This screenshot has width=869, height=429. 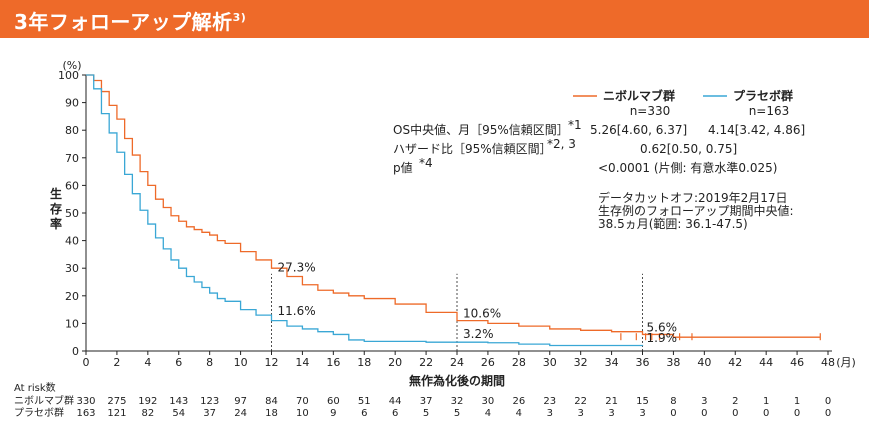 What do you see at coordinates (56, 193) in the screenshot?
I see `y-axis-title-char: 生` at bounding box center [56, 193].